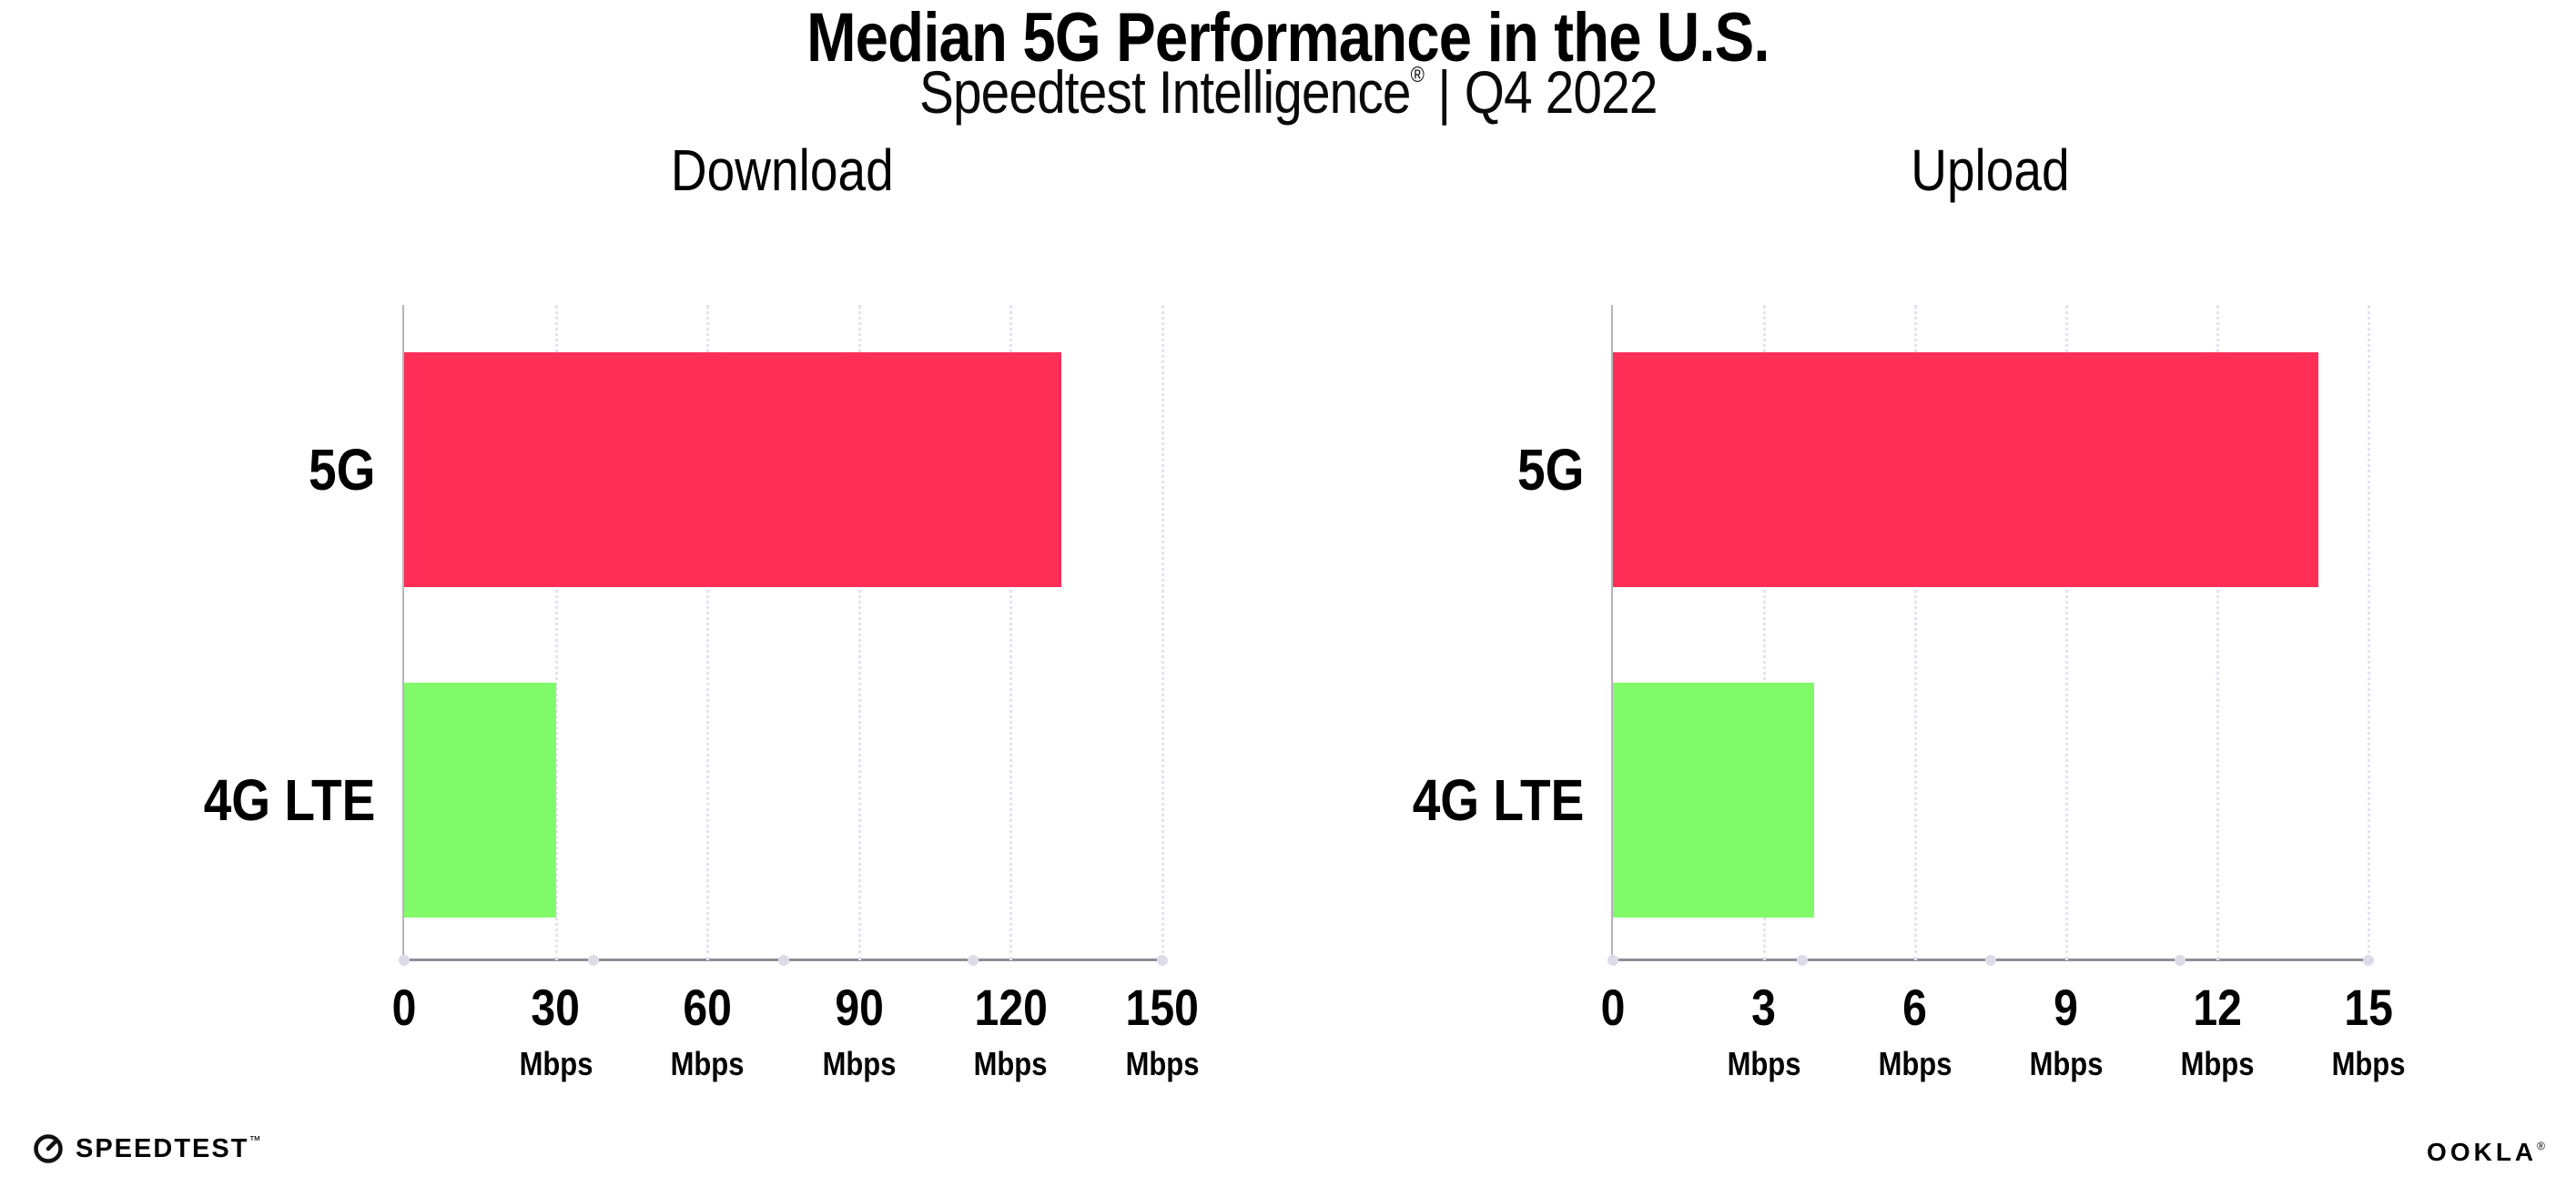  I want to click on x-tick-value-text: 30, so click(556, 1008).